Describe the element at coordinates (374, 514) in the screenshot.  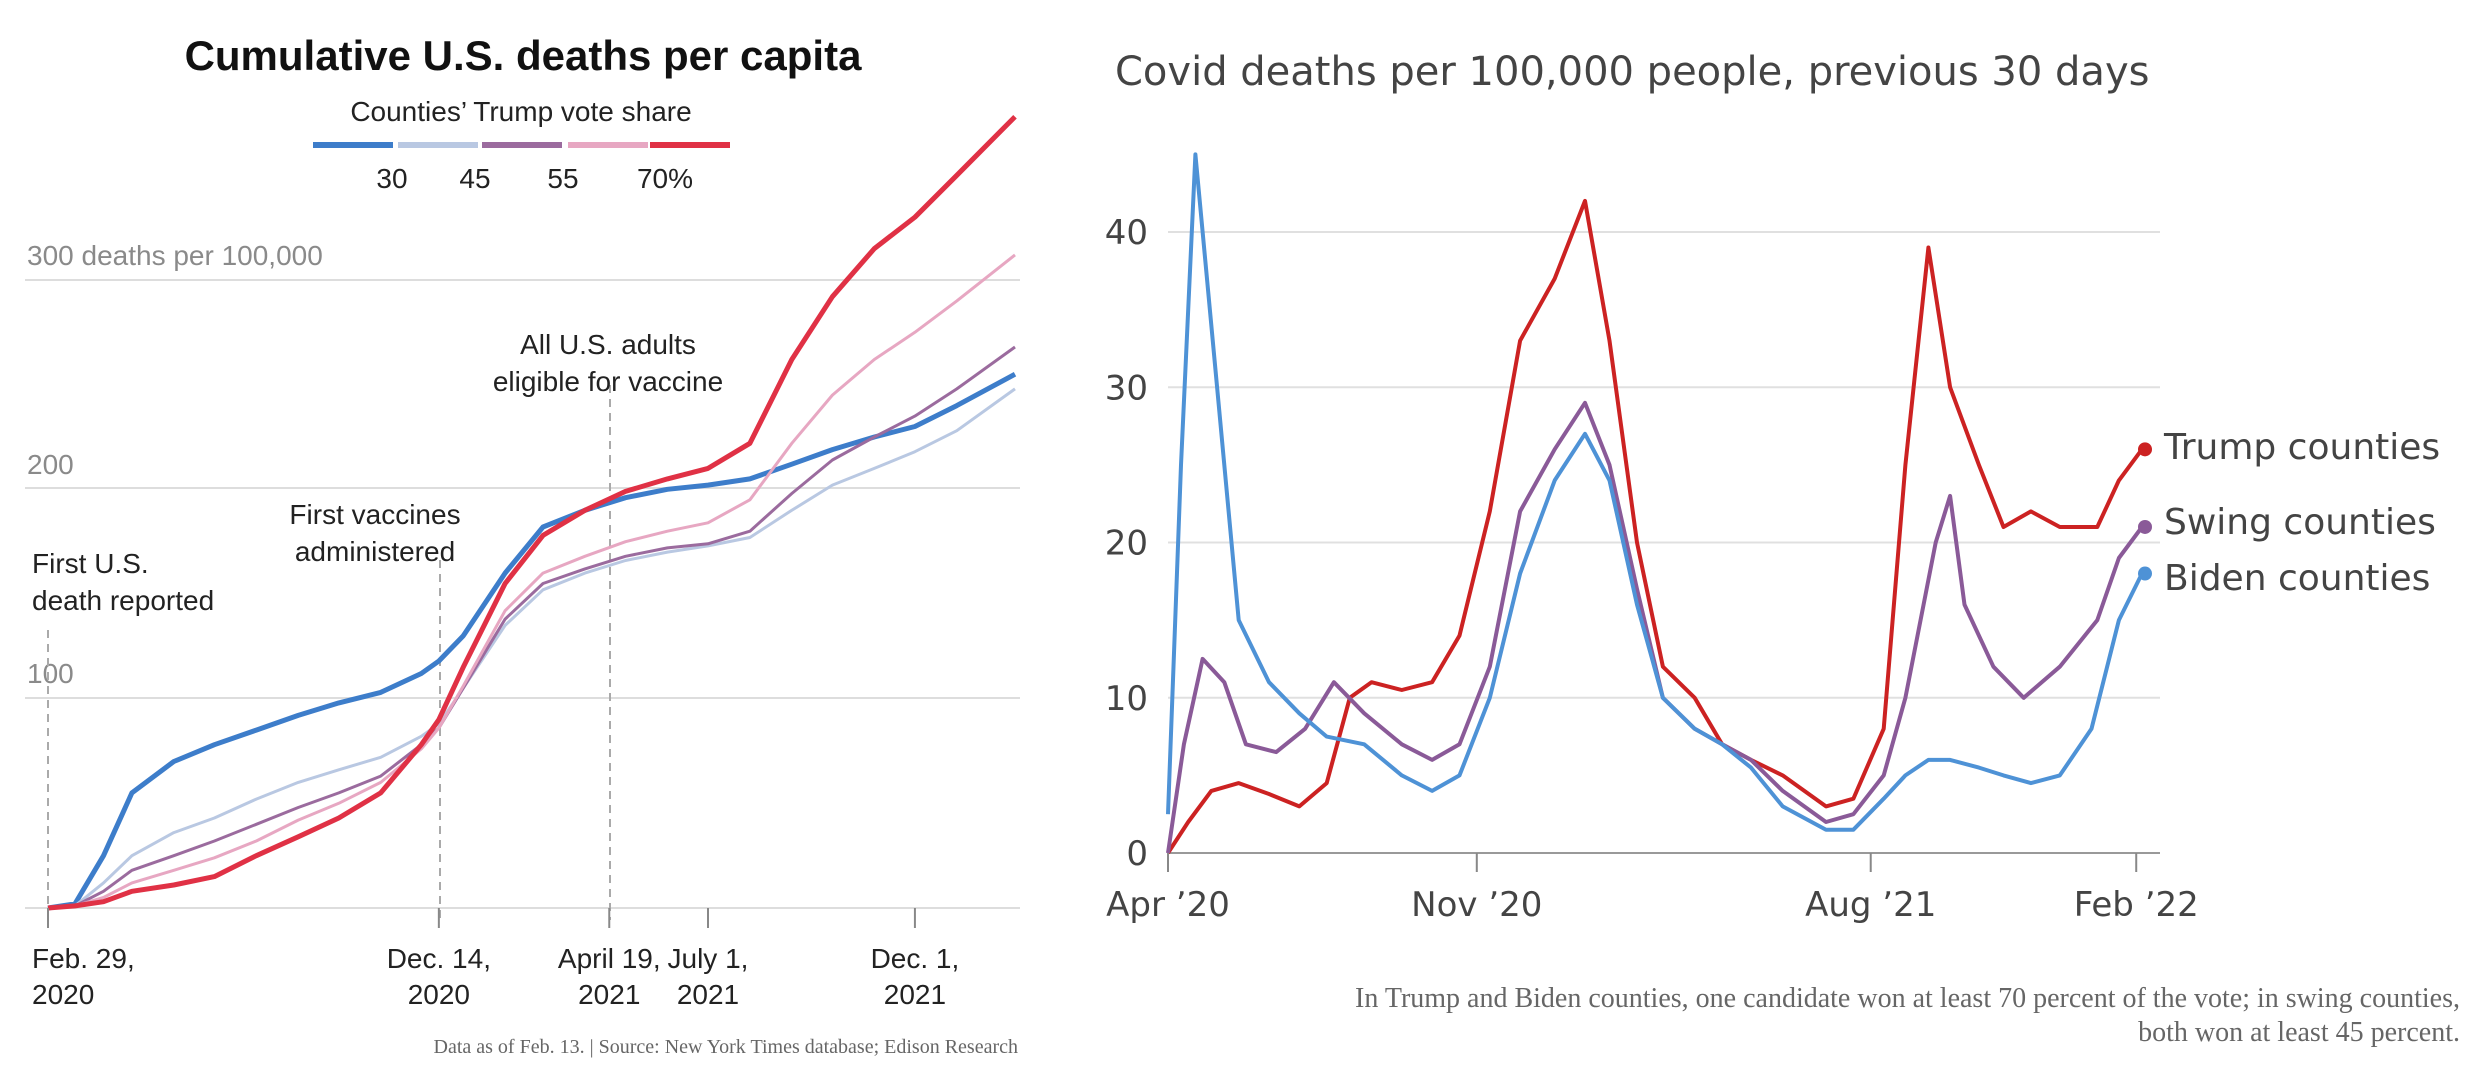
I see `annotation-first-vaccines-line1: First vaccines` at that location.